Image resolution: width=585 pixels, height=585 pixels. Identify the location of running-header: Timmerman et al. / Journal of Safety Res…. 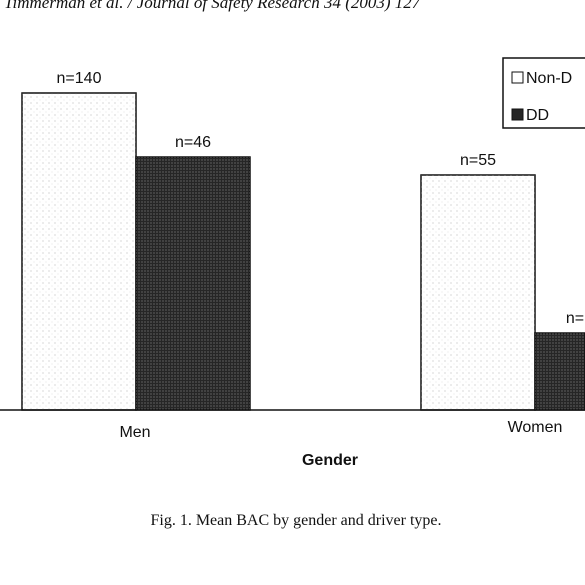
(213, 6).